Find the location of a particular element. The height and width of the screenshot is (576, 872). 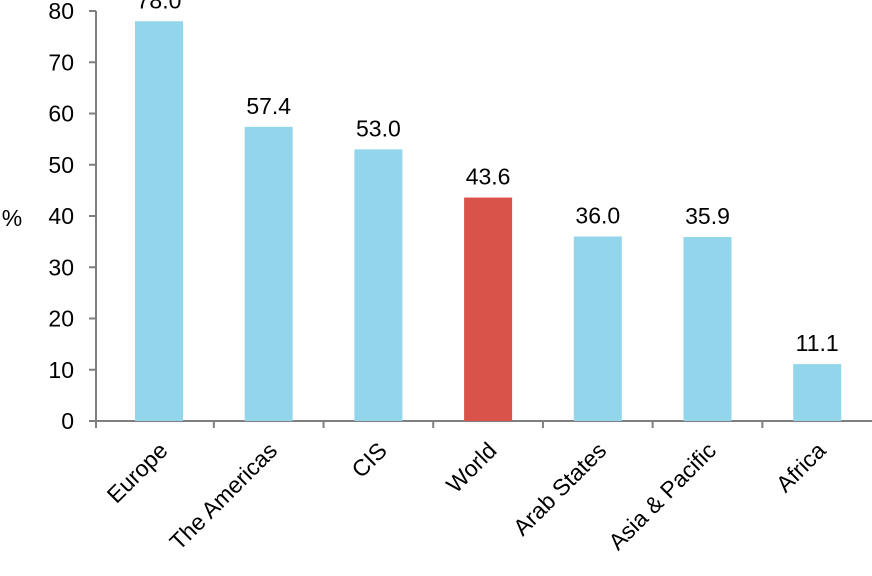

category-label: Arab States is located at coordinates (559, 488).